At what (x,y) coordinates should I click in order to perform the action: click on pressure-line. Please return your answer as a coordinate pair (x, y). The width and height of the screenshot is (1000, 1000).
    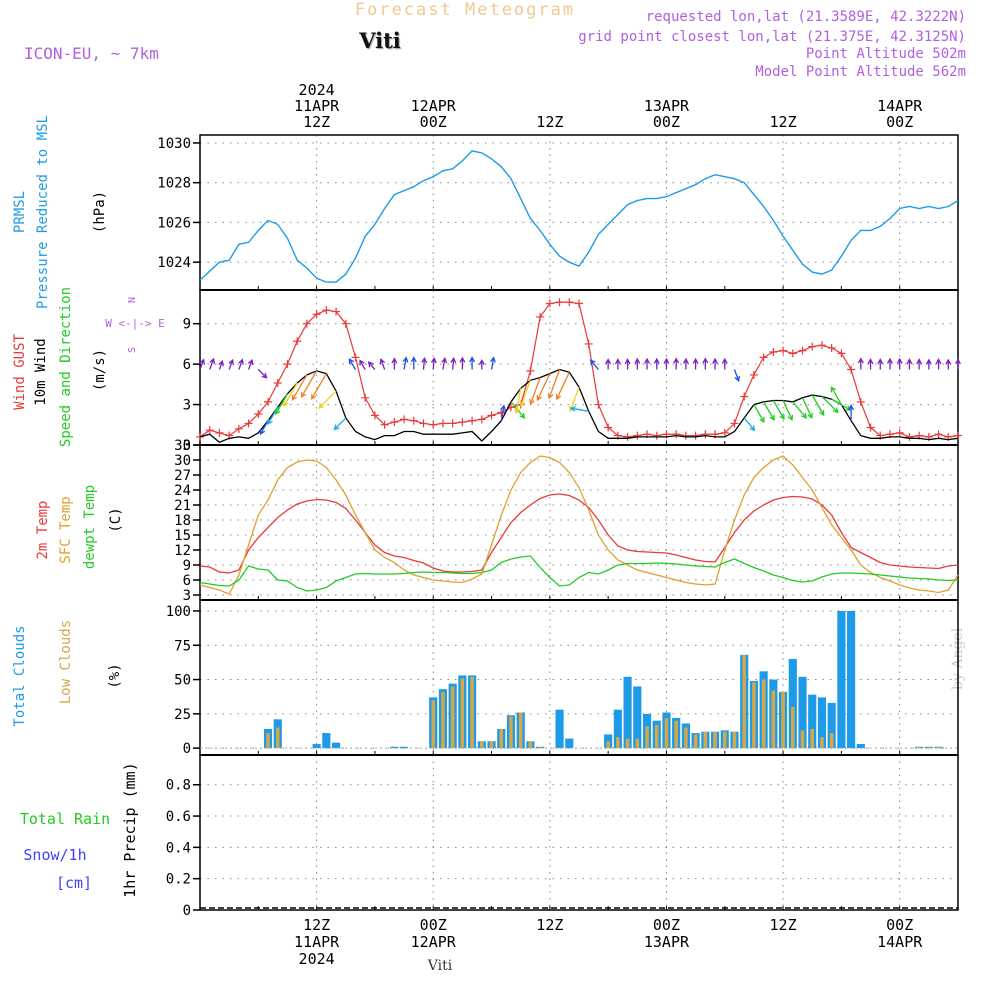
    Looking at the image, I should click on (579, 216).